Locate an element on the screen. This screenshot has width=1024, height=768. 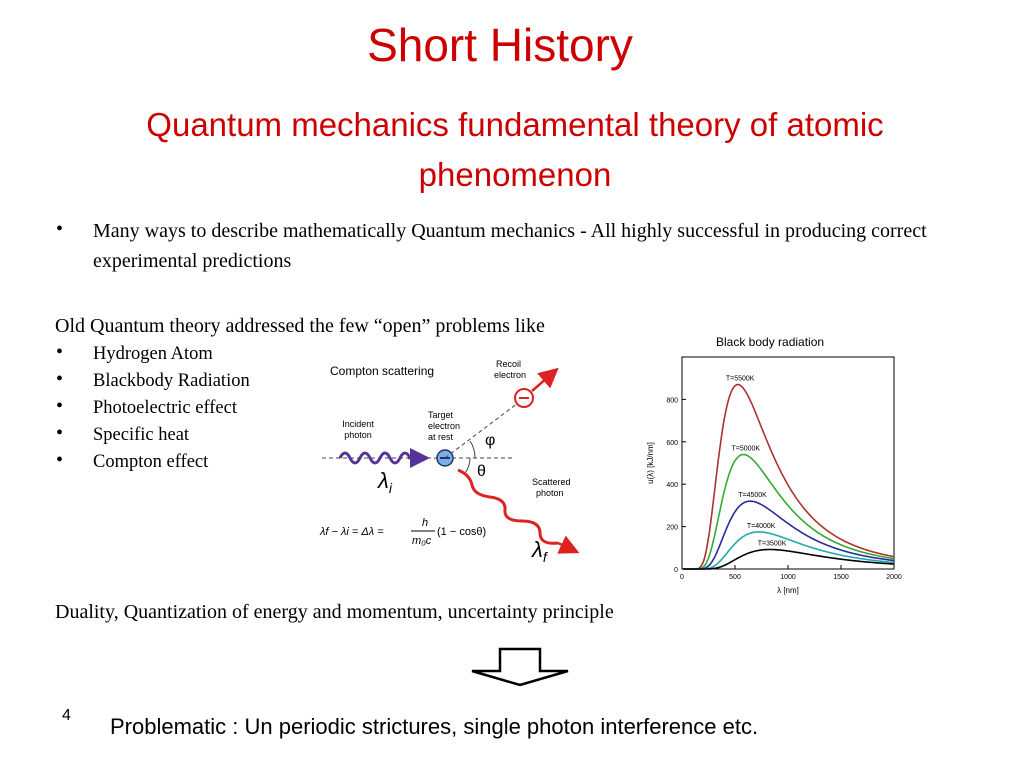
x-tick-label: 2000 is located at coordinates (894, 577).